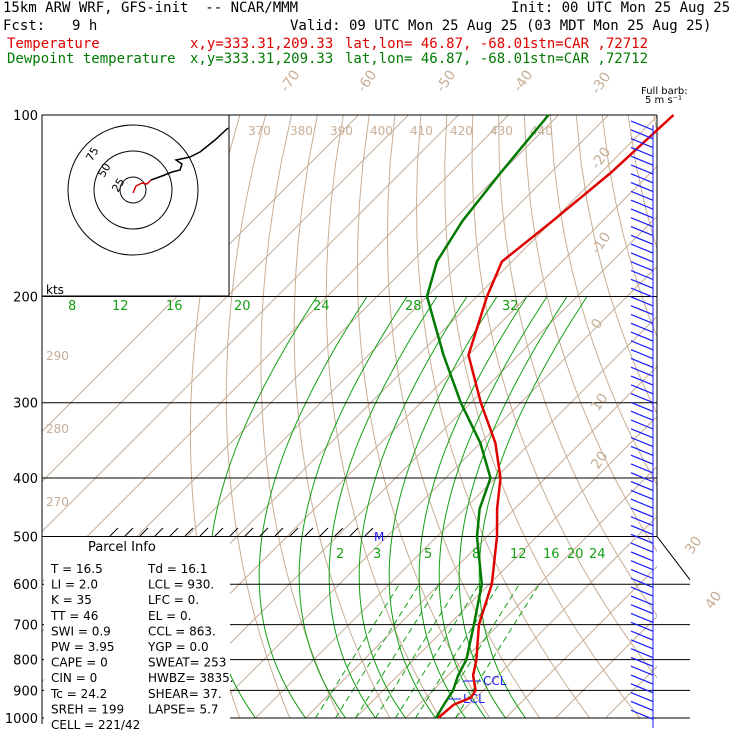  I want to click on forecast-hour: 9 h, so click(85, 26).